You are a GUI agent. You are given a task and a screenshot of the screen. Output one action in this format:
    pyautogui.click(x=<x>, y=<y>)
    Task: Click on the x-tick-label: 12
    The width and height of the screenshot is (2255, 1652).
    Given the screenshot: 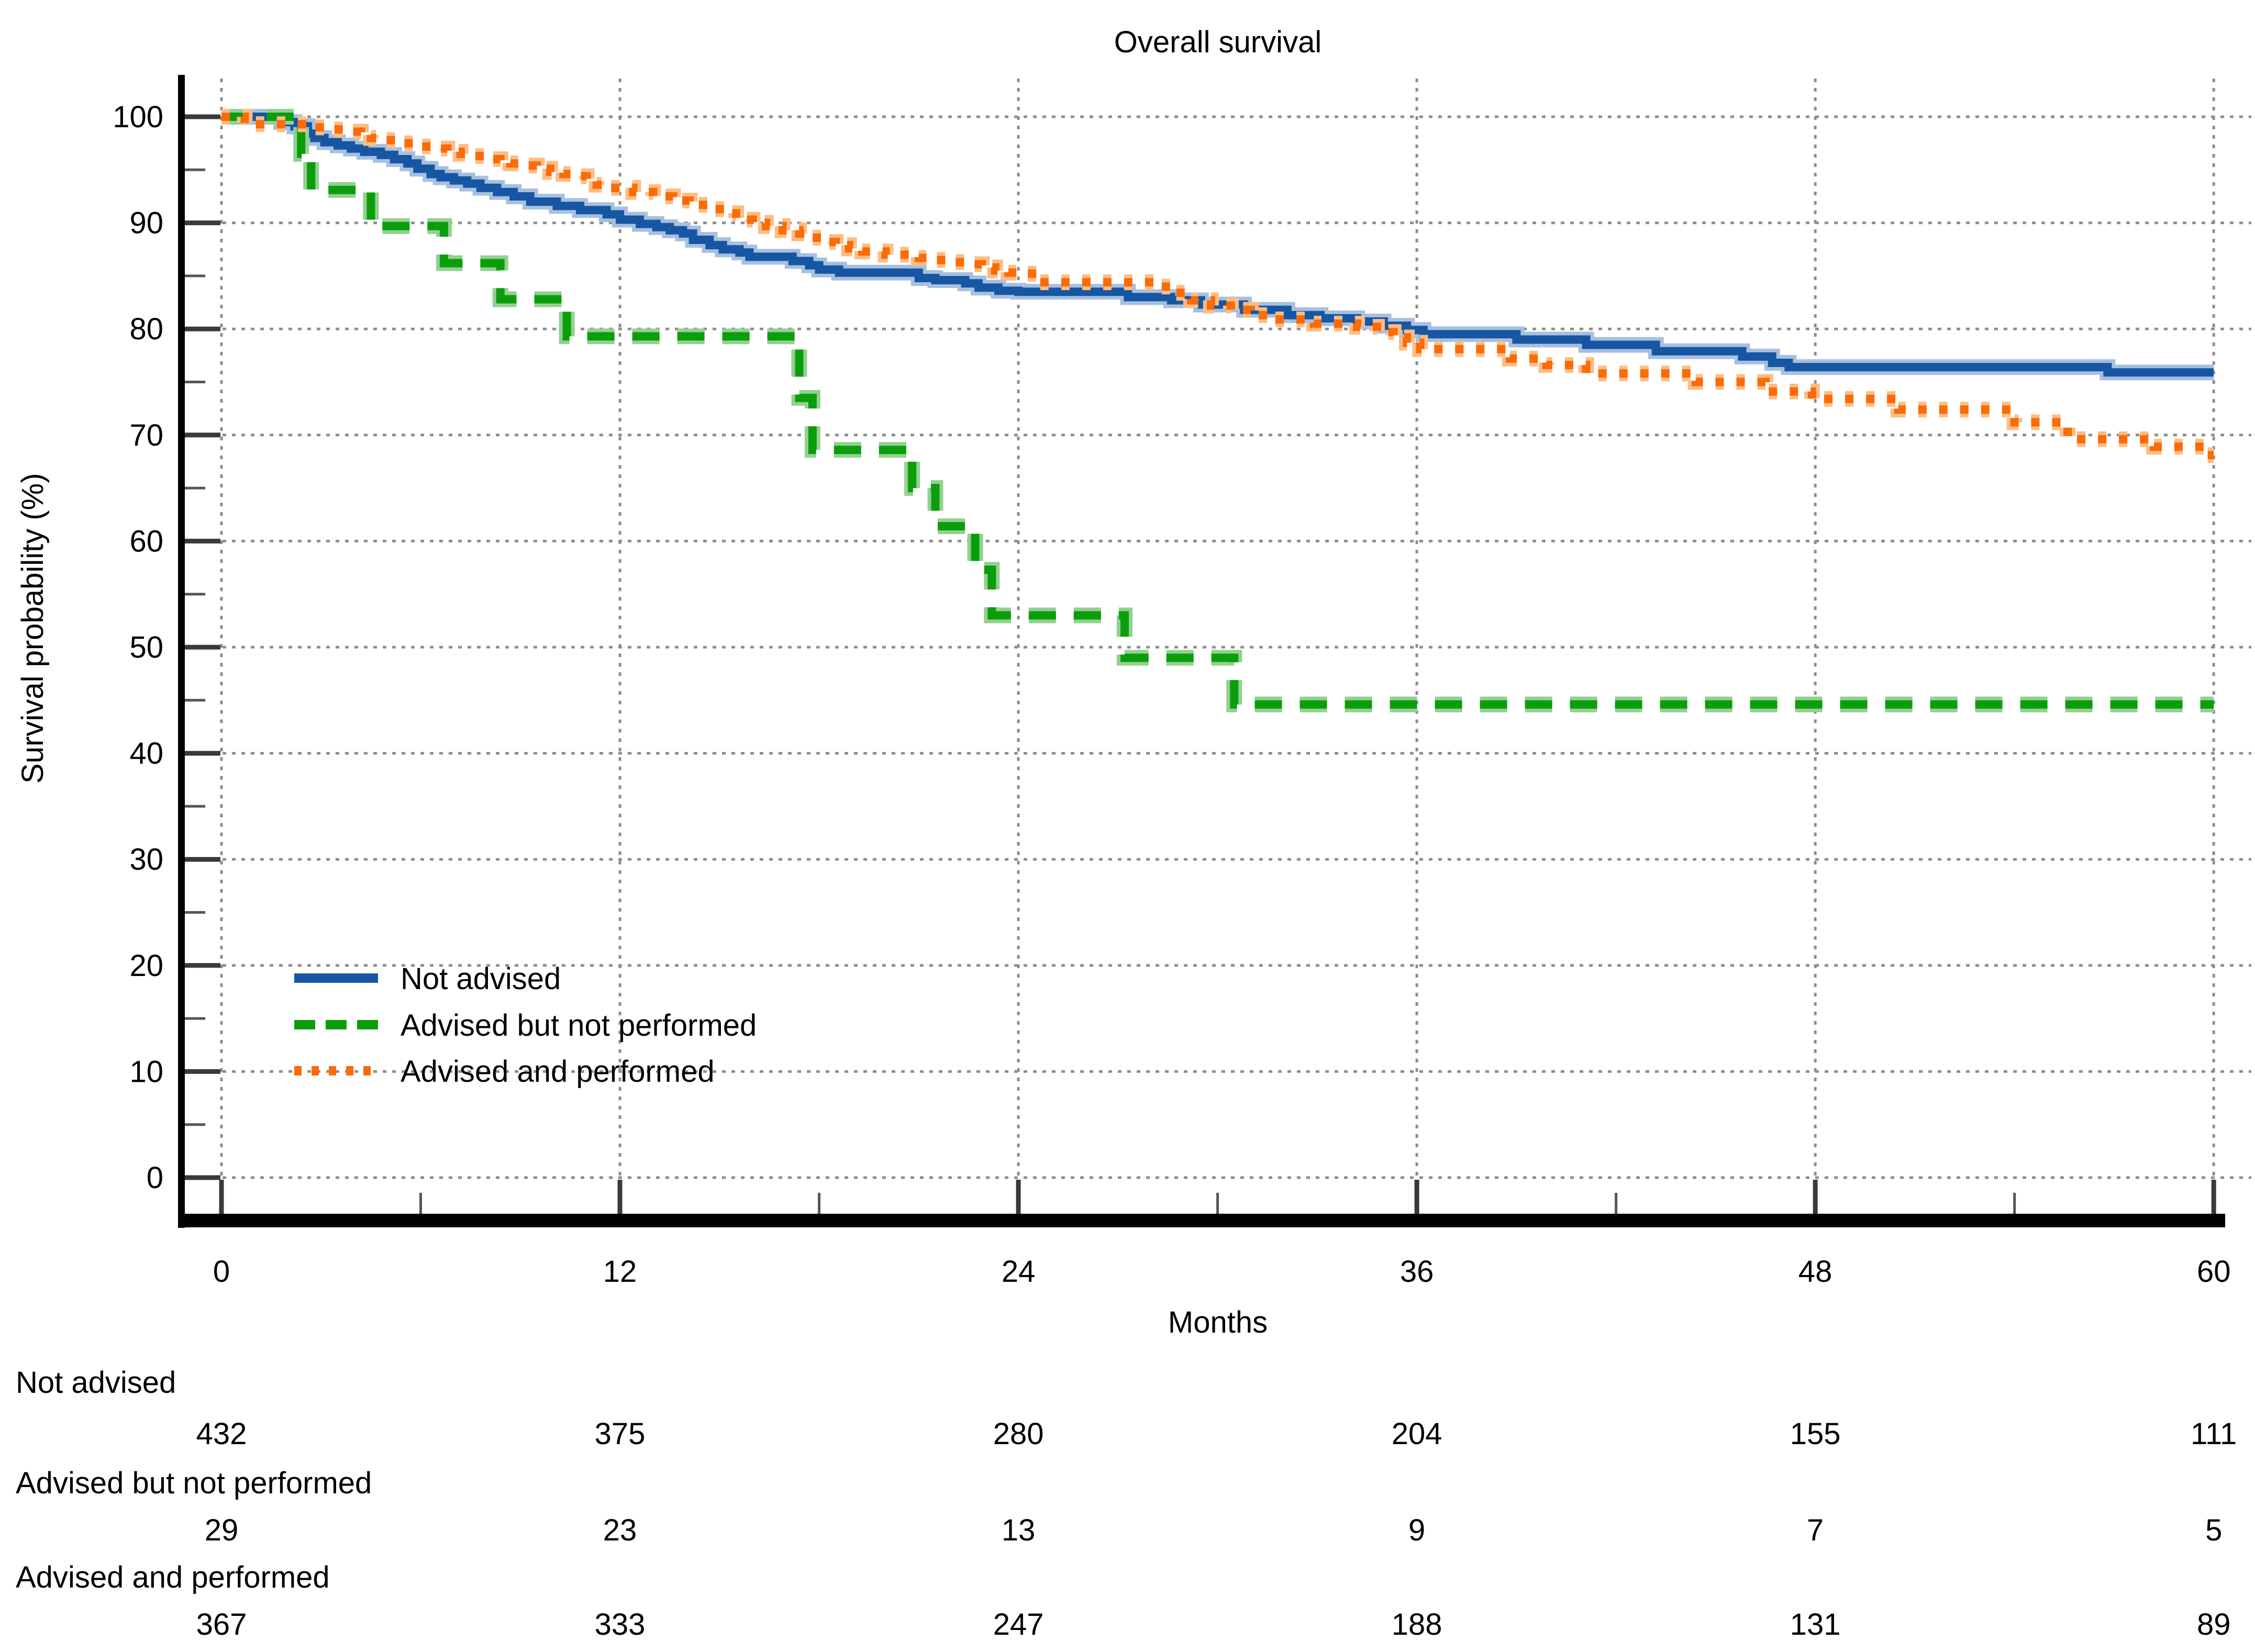 What is the action you would take?
    pyautogui.click(x=620, y=1272)
    